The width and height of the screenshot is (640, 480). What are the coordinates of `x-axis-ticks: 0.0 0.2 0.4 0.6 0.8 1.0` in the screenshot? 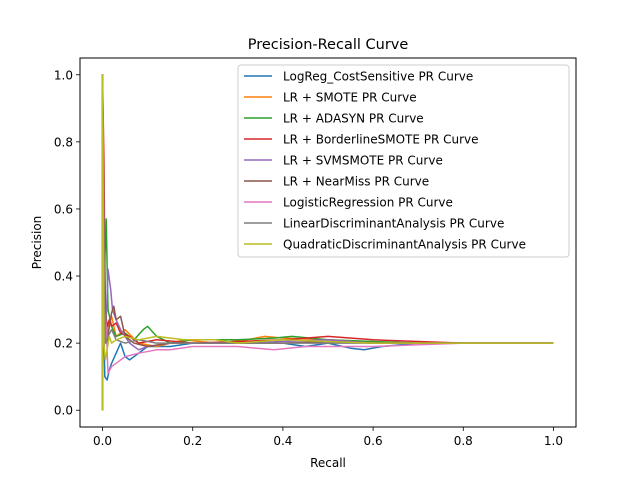 It's located at (328, 437).